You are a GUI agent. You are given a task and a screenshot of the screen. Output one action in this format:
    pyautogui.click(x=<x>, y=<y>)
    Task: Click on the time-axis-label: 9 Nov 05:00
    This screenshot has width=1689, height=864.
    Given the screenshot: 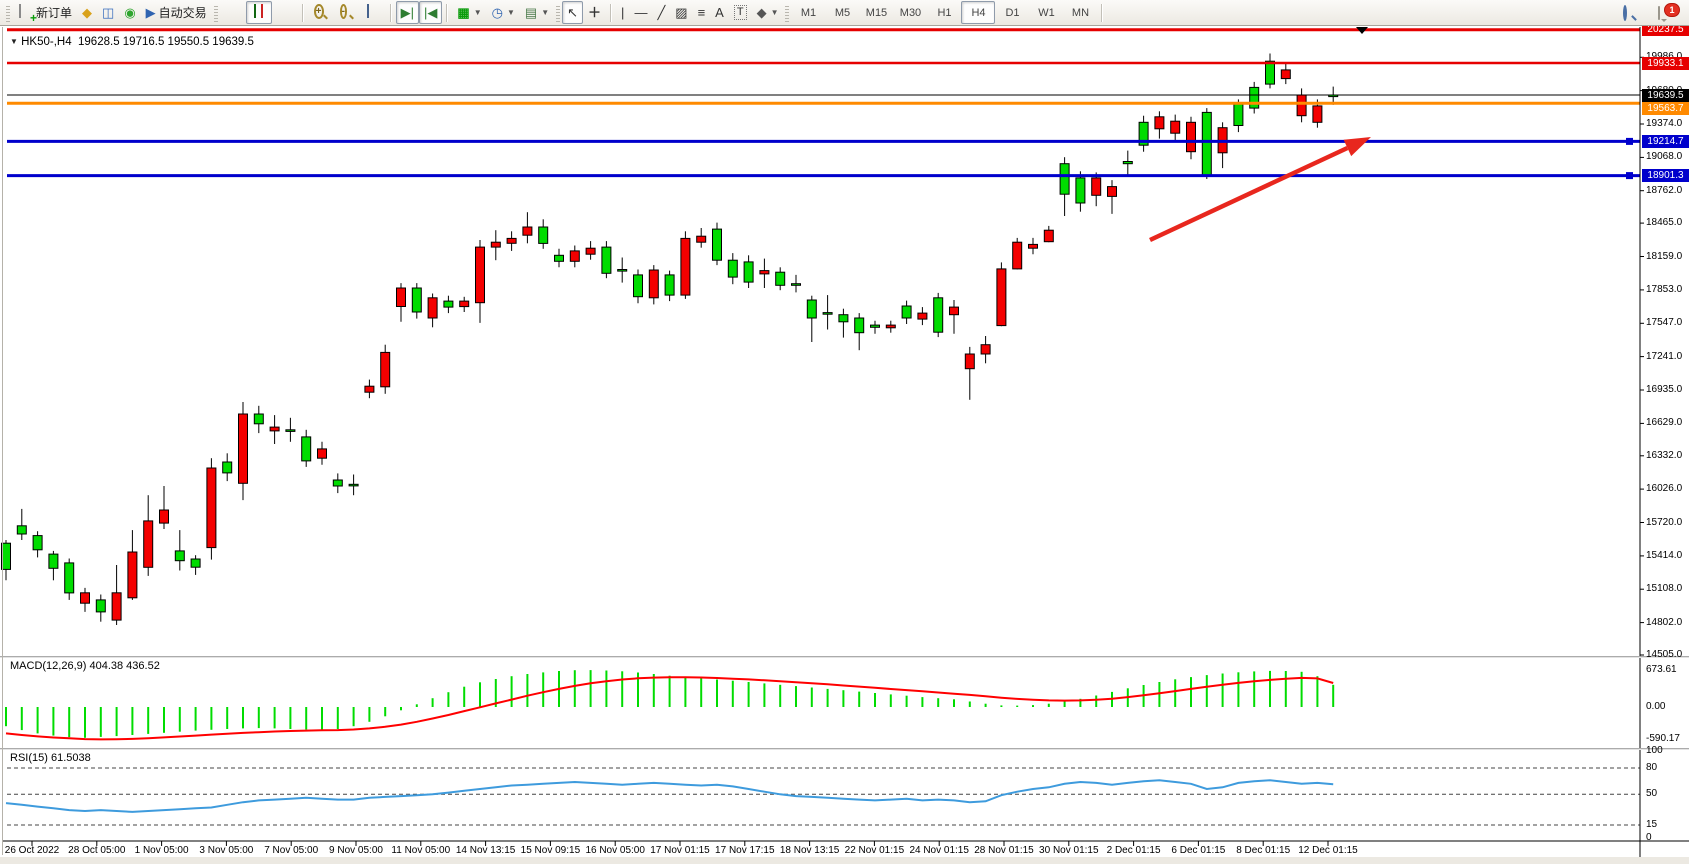 What is the action you would take?
    pyautogui.click(x=356, y=850)
    